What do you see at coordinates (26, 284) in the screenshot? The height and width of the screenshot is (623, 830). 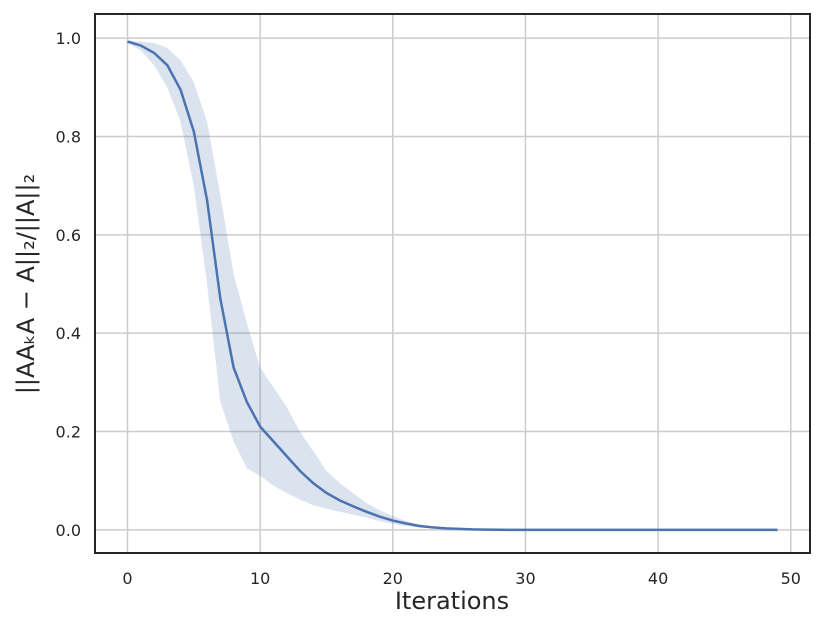 I see `y-axis-label: ||AAₖA − A||₂/||A||₂` at bounding box center [26, 284].